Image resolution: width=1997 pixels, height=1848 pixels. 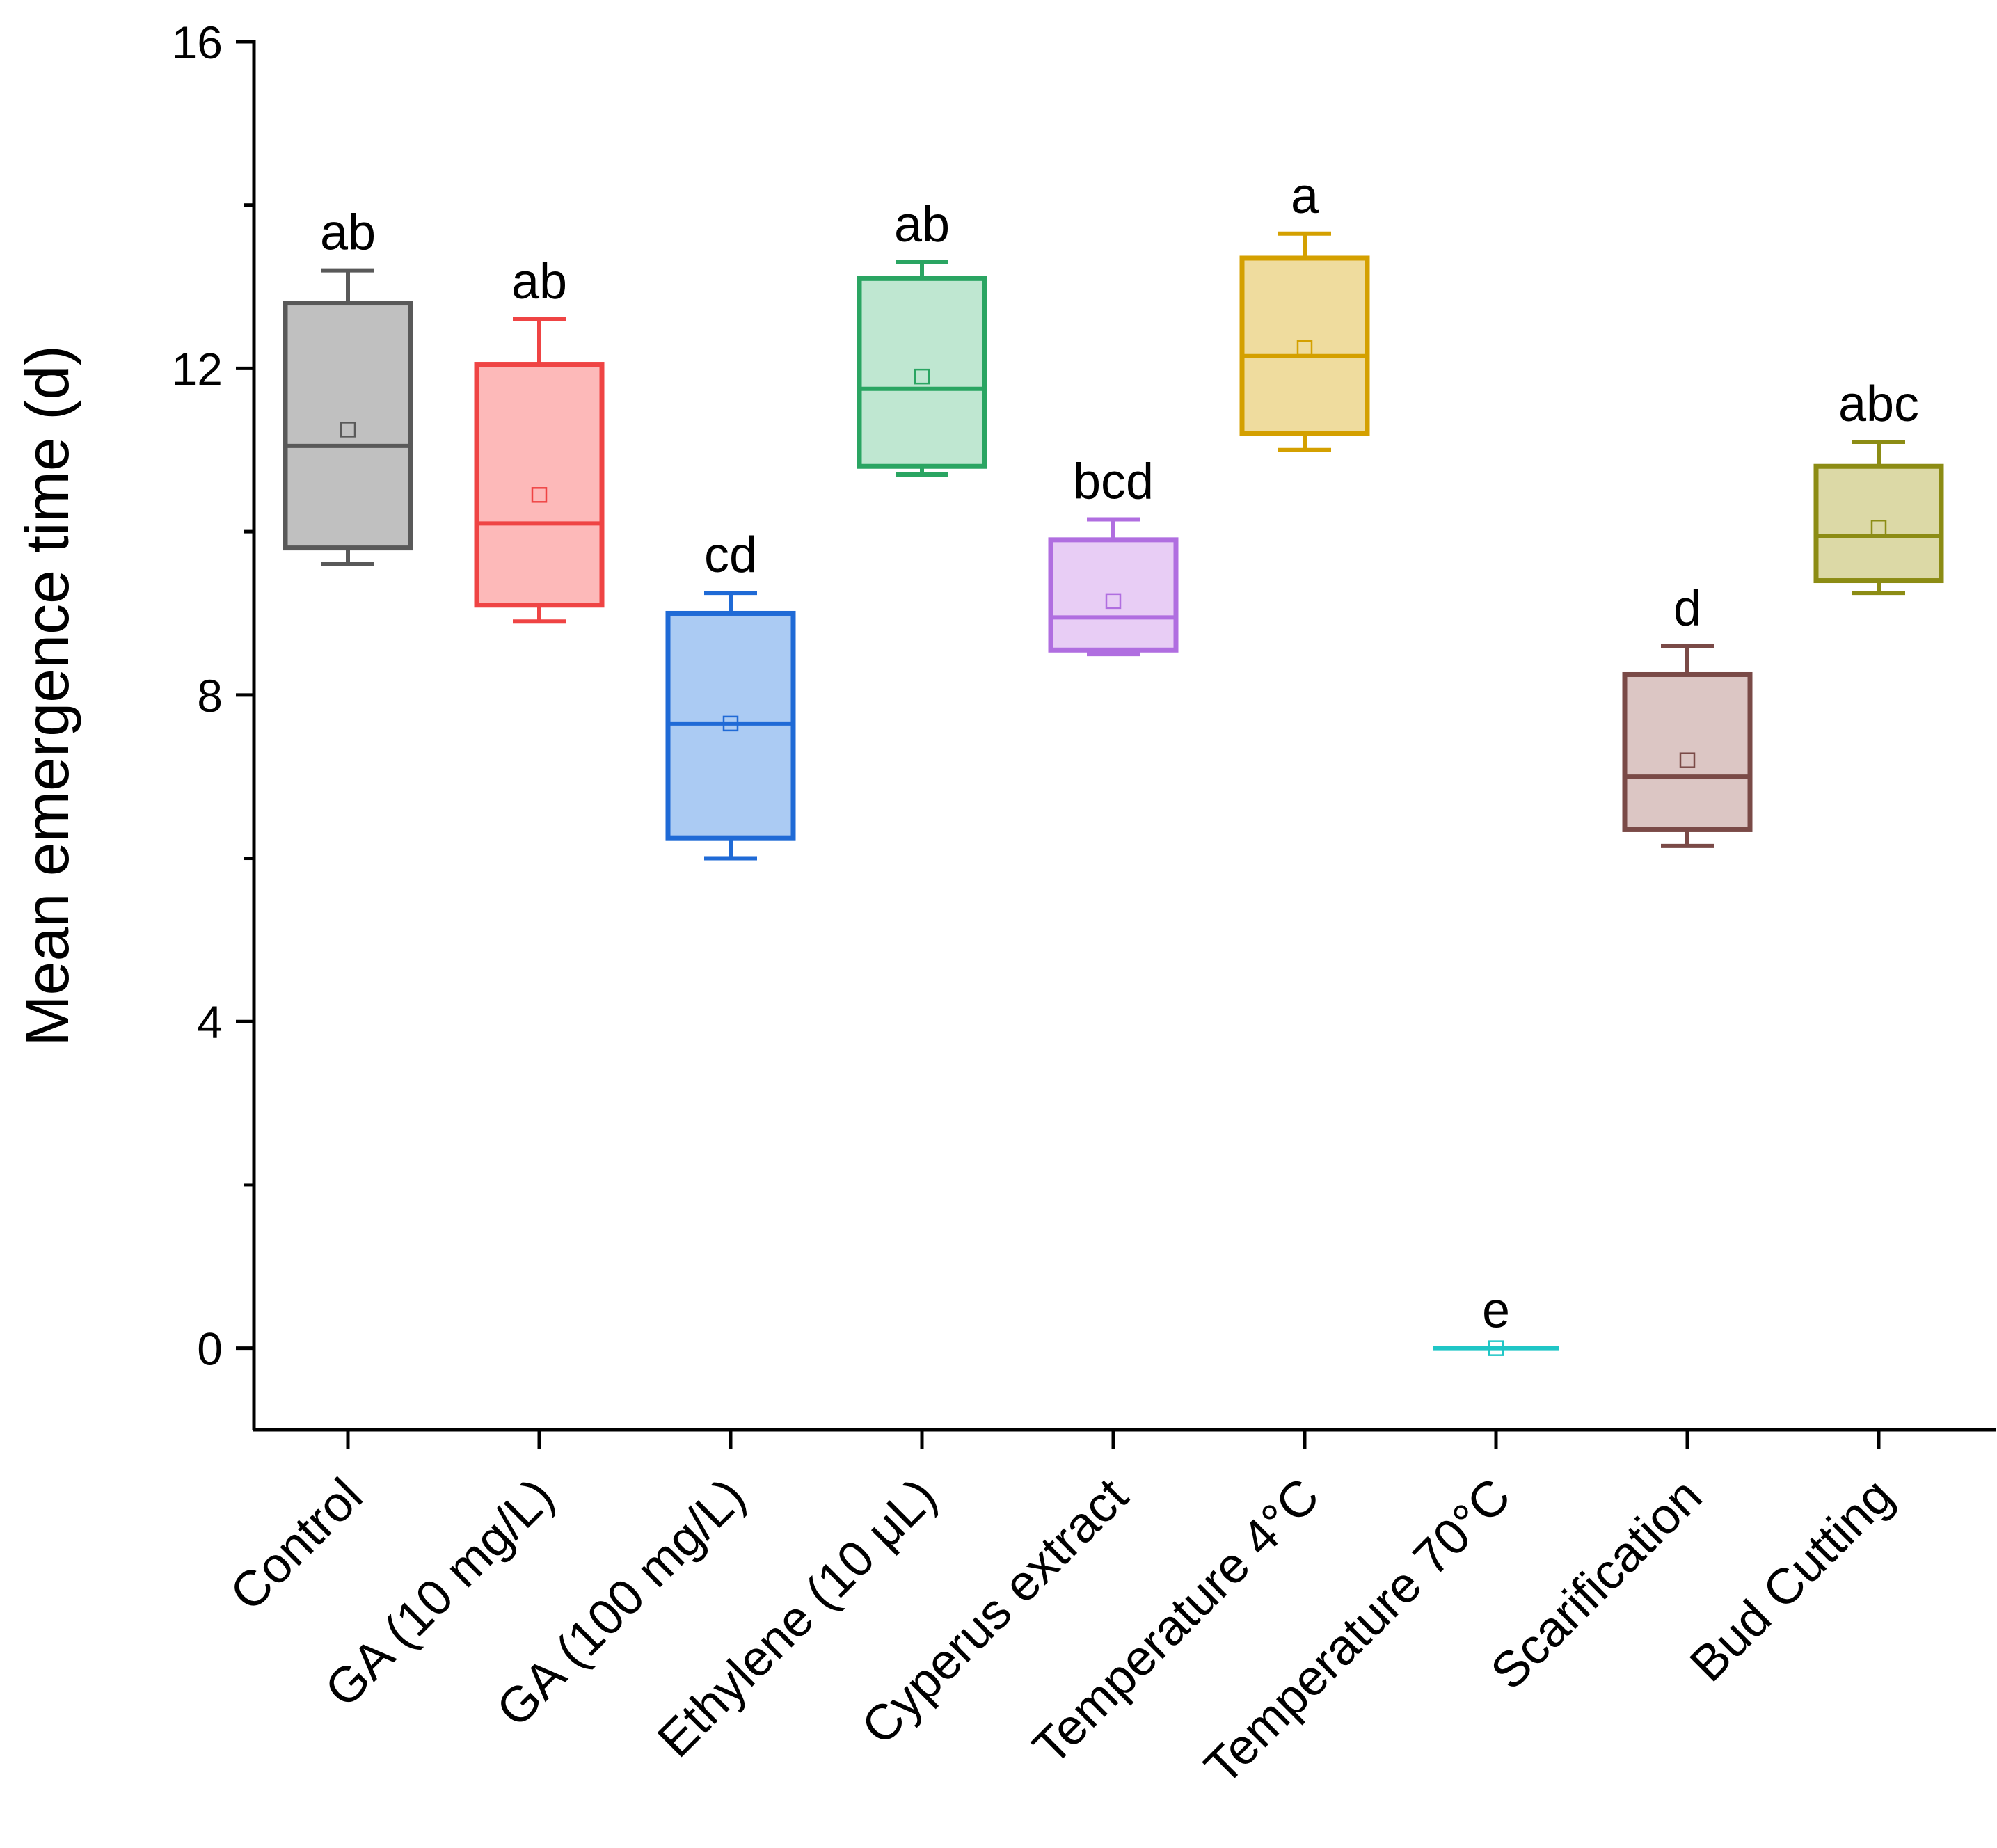 I want to click on x-tick-label: Bud Cutting, so click(x=1792, y=1580).